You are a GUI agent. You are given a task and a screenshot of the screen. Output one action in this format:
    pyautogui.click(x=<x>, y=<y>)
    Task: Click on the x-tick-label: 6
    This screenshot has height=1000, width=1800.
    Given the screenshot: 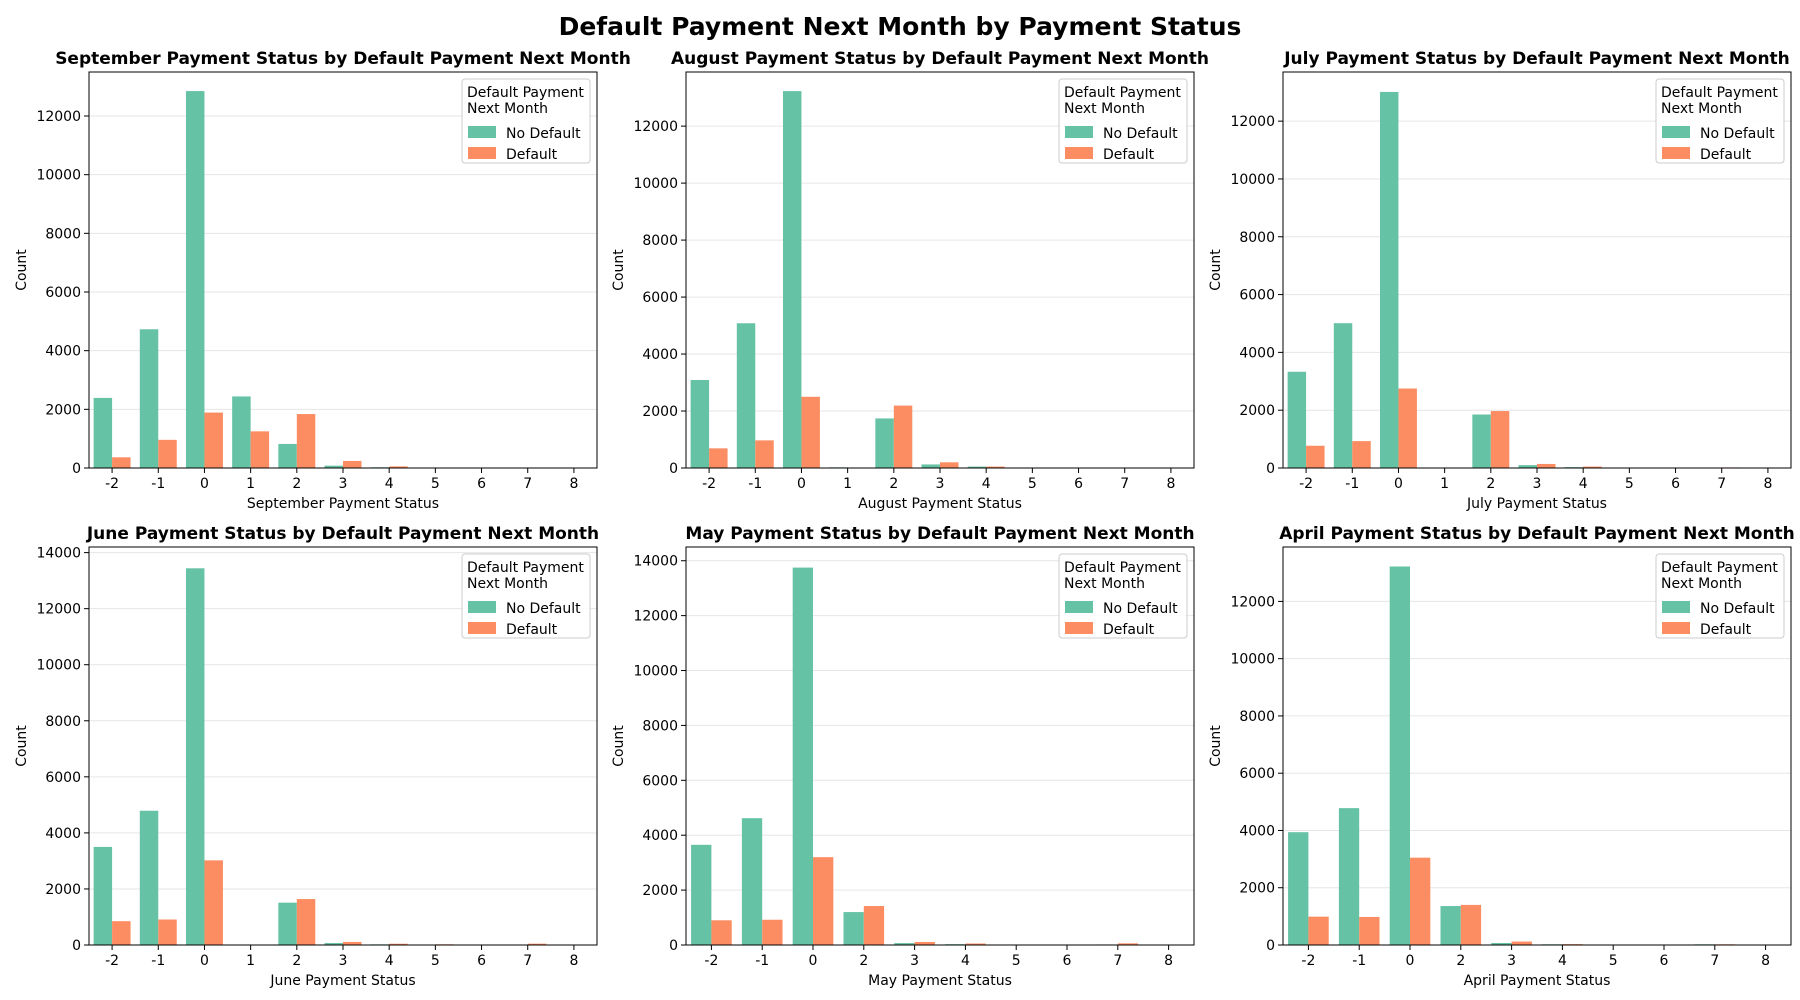 What is the action you would take?
    pyautogui.click(x=1664, y=961)
    